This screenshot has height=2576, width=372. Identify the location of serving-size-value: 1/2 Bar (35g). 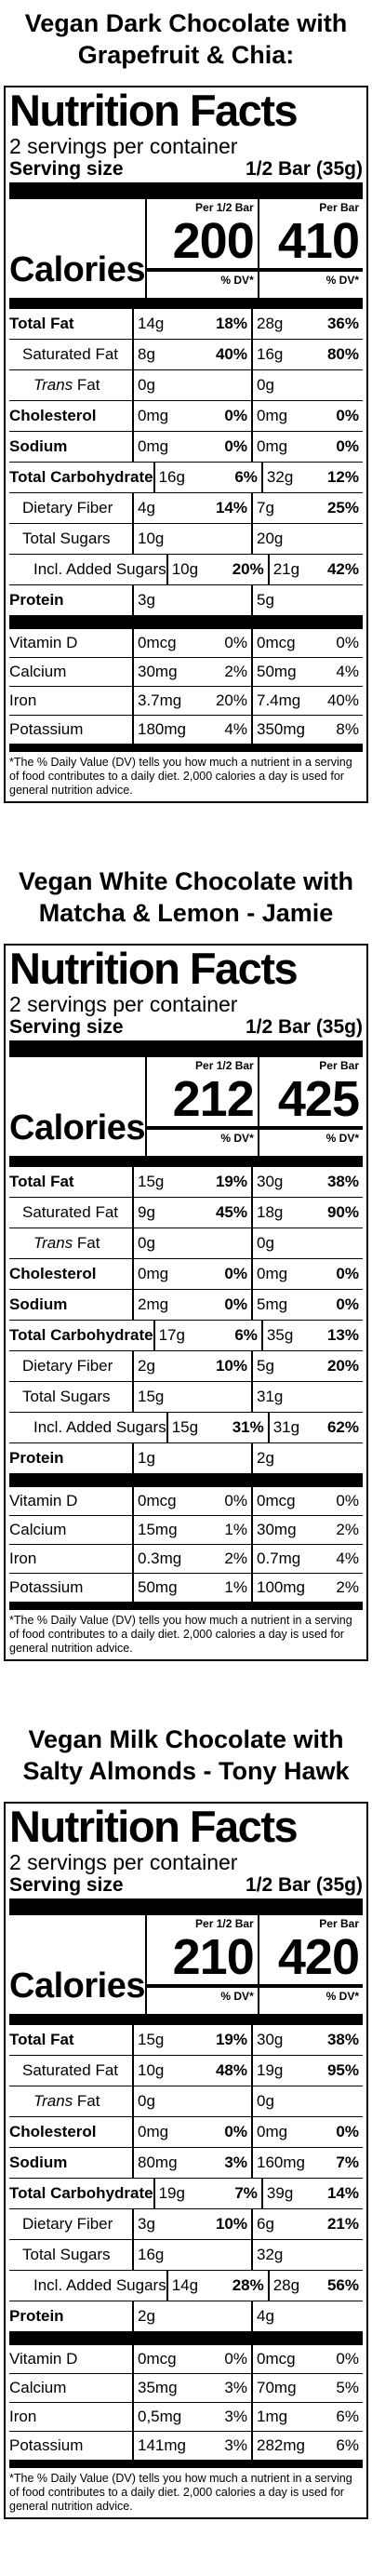
(304, 1885).